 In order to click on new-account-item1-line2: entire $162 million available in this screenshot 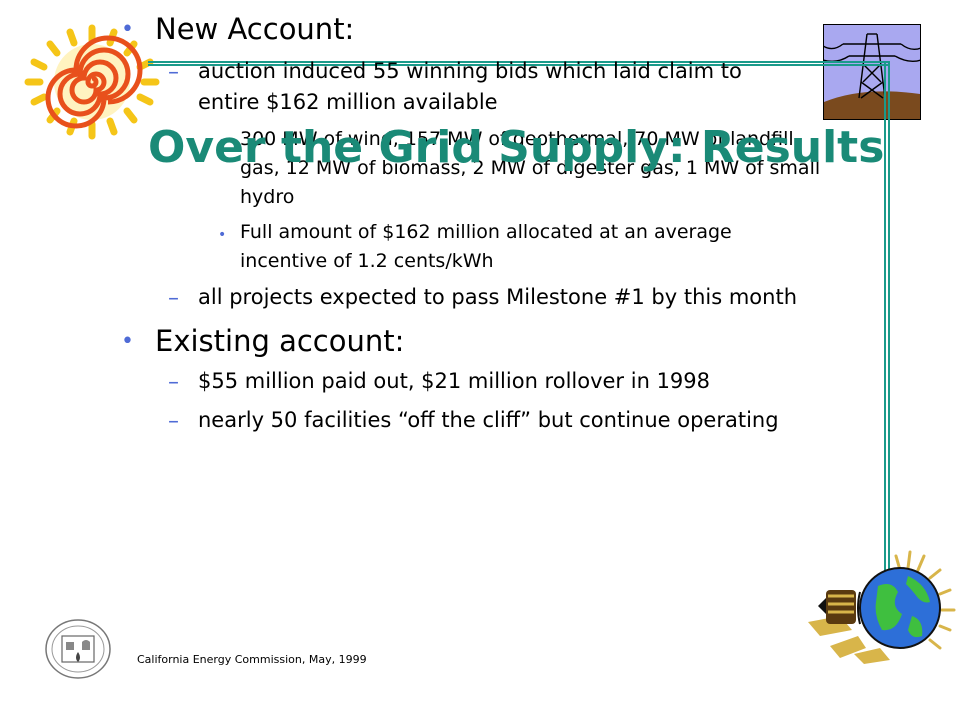, I will do `click(348, 102)`.